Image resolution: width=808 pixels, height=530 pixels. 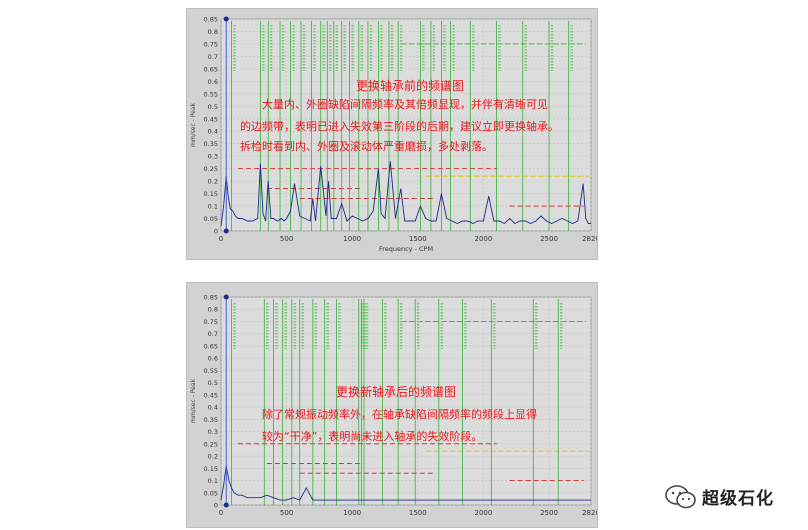 What do you see at coordinates (405, 104) in the screenshot?
I see `caption-line-before-1: 大量内、外圈缺陷间隔频率及其倍频显现，并伴有清晰可见` at bounding box center [405, 104].